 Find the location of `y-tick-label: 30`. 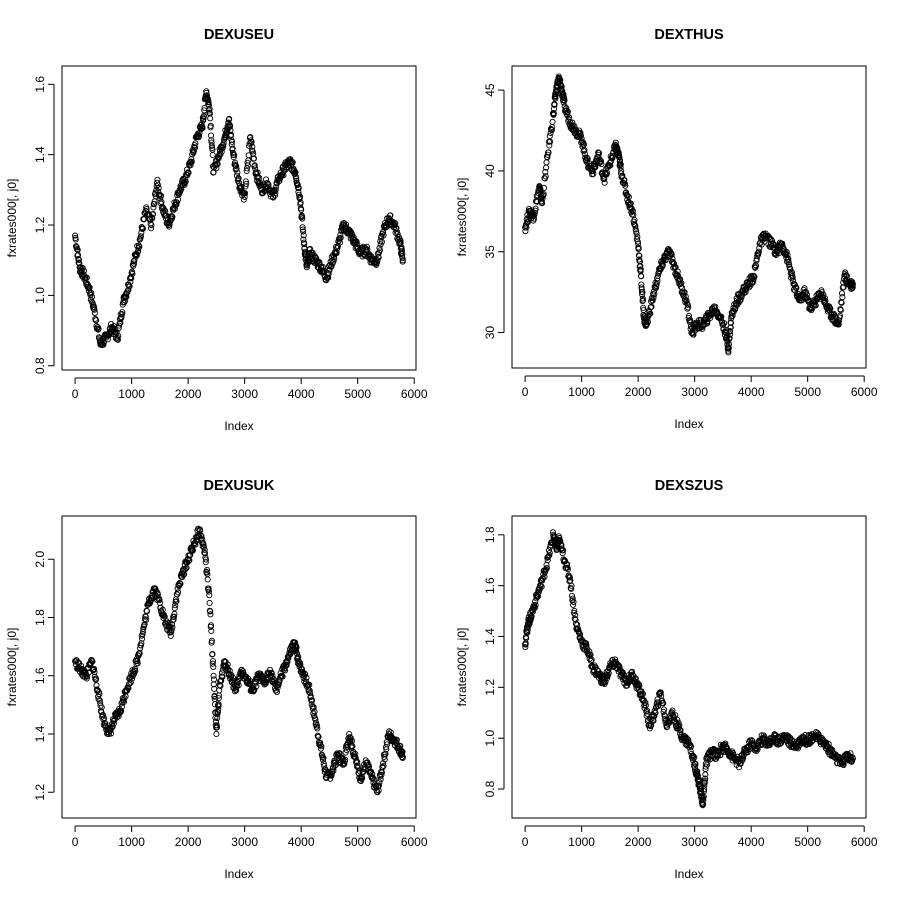

y-tick-label: 30 is located at coordinates (490, 333).